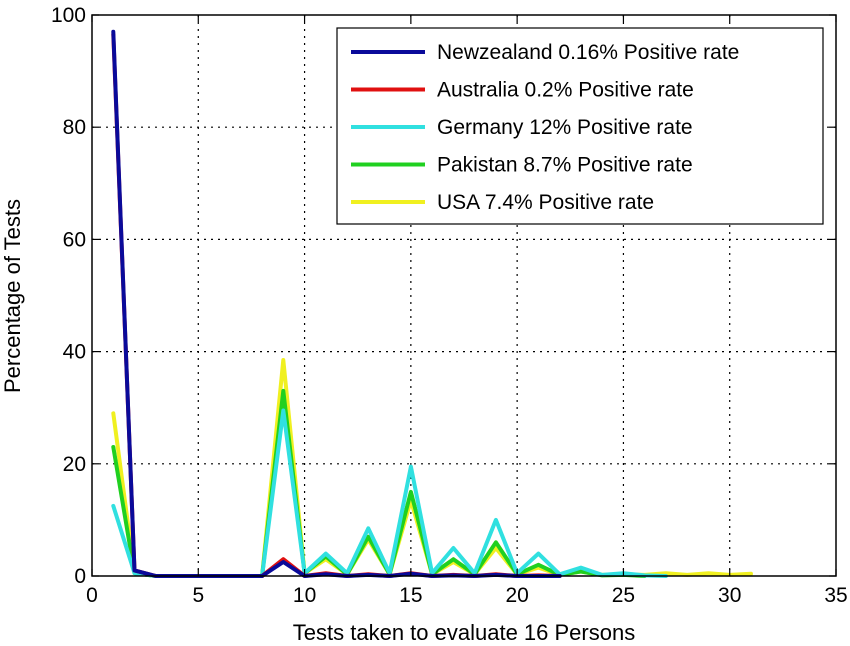 The width and height of the screenshot is (850, 646). I want to click on legend-label-1: Australia 0.2% Positive rate, so click(565, 90).